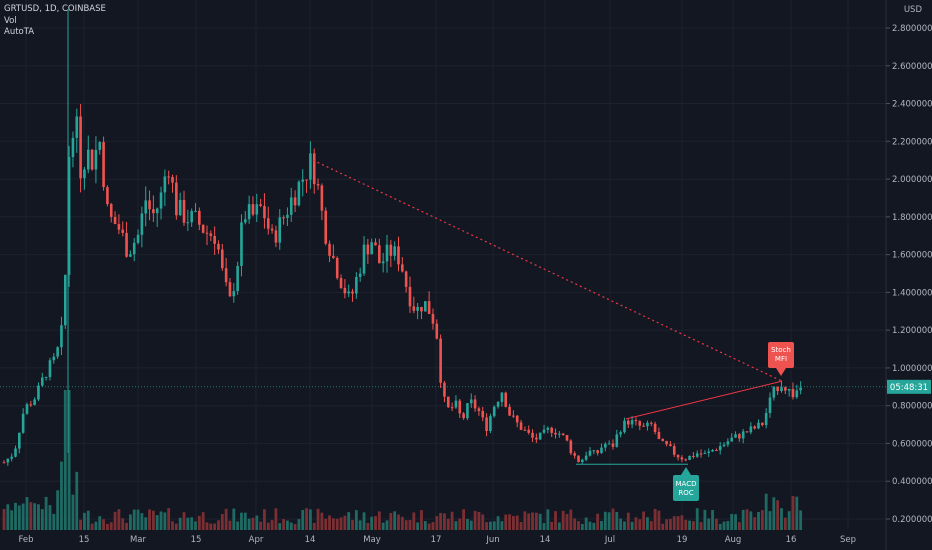 This screenshot has height=550, width=932. Describe the element at coordinates (912, 67) in the screenshot. I see `y-tick-label: 2.600000` at that location.